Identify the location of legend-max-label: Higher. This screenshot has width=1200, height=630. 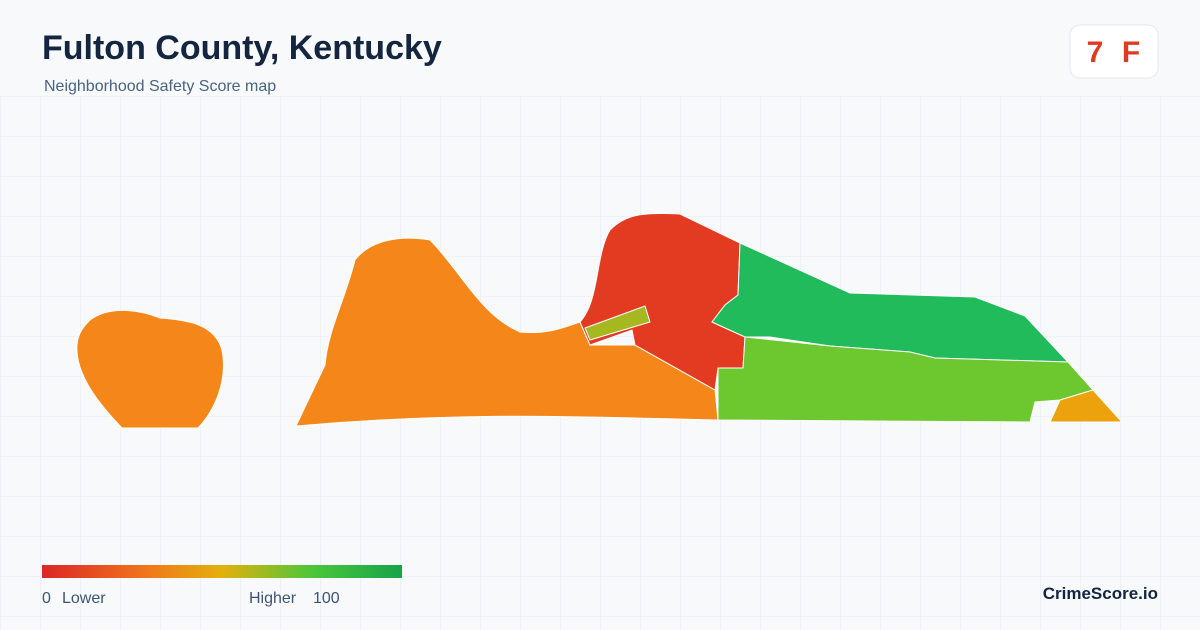
(273, 598).